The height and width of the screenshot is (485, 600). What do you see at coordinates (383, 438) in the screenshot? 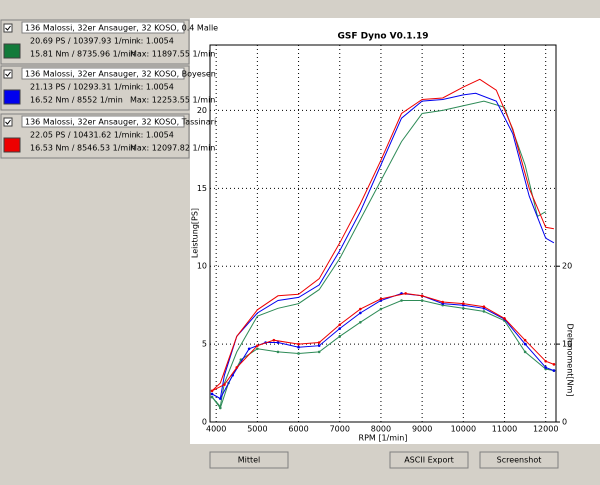
I see `x-axis-label: RPM [1/min]` at bounding box center [383, 438].